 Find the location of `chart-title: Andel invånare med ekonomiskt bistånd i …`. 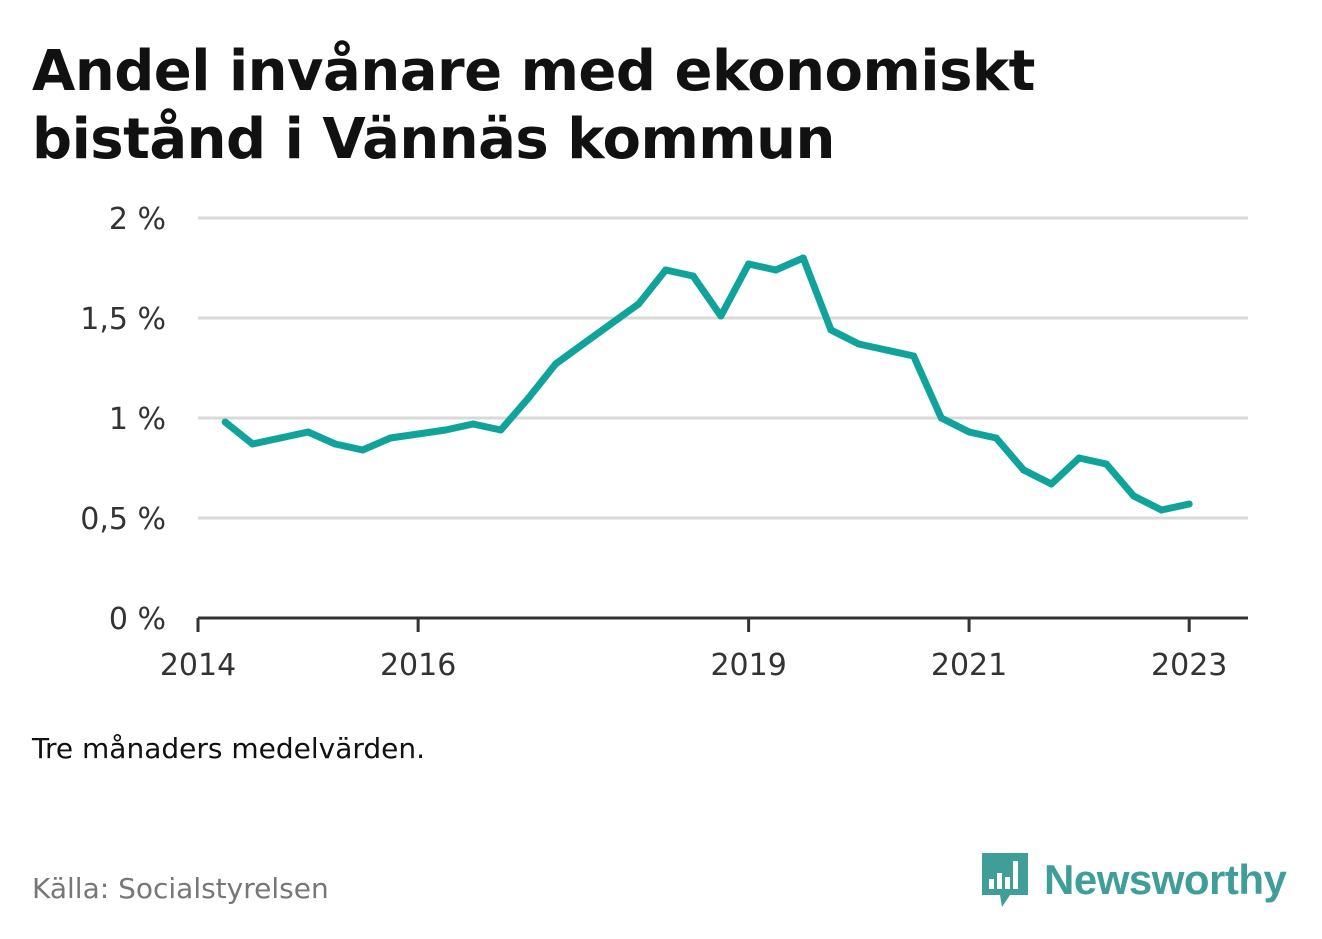

chart-title: Andel invånare med ekonomiskt bistånd i … is located at coordinates (533, 105).